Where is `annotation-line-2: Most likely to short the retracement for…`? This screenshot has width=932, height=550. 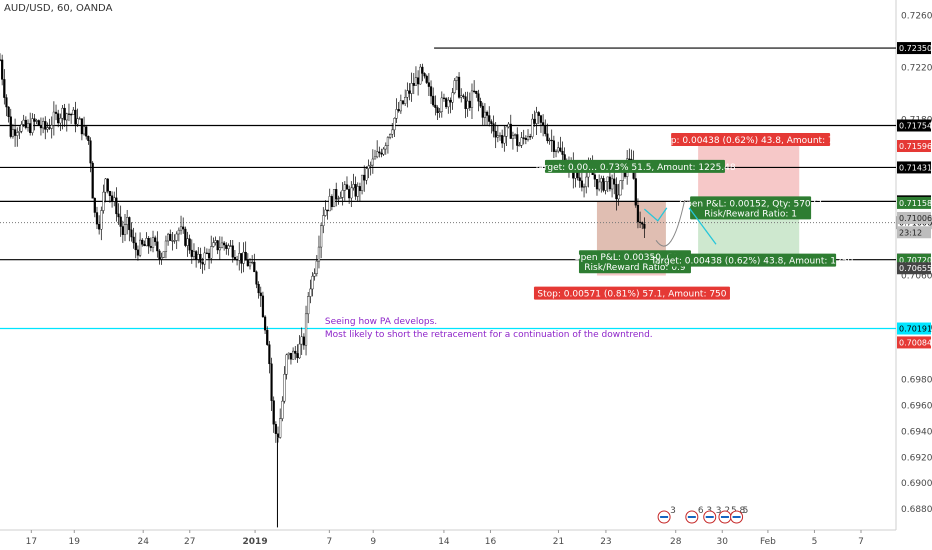 annotation-line-2: Most likely to short the retracement for… is located at coordinates (489, 335).